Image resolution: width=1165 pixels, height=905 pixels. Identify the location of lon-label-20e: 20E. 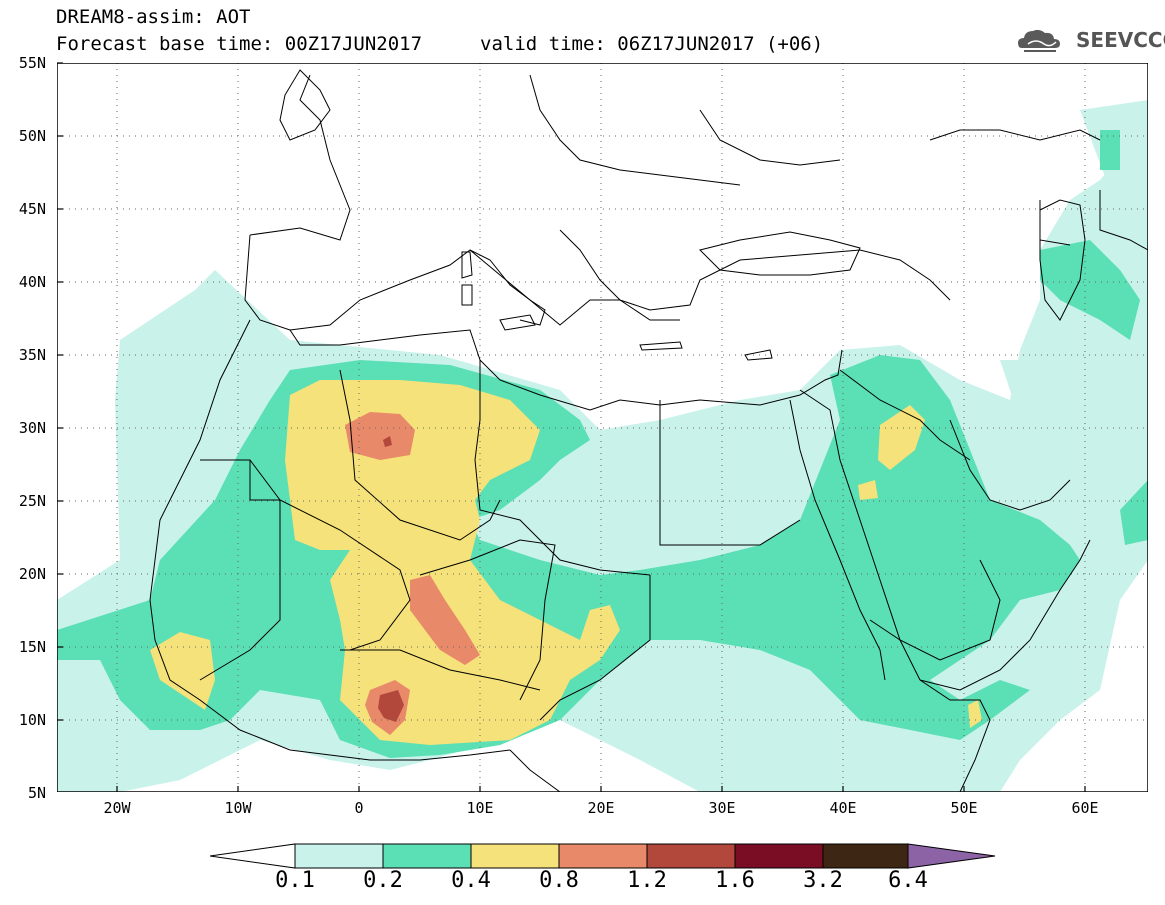
(601, 808).